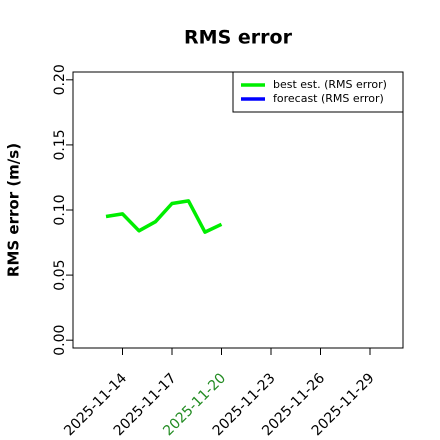 The width and height of the screenshot is (440, 440). I want to click on legend-label: forecast (RMS error), so click(328, 98).